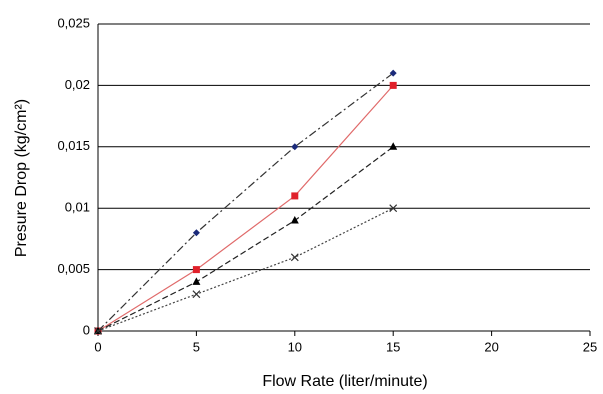 The image size is (603, 394). I want to click on y-tick-label: 0,005, so click(73, 268).